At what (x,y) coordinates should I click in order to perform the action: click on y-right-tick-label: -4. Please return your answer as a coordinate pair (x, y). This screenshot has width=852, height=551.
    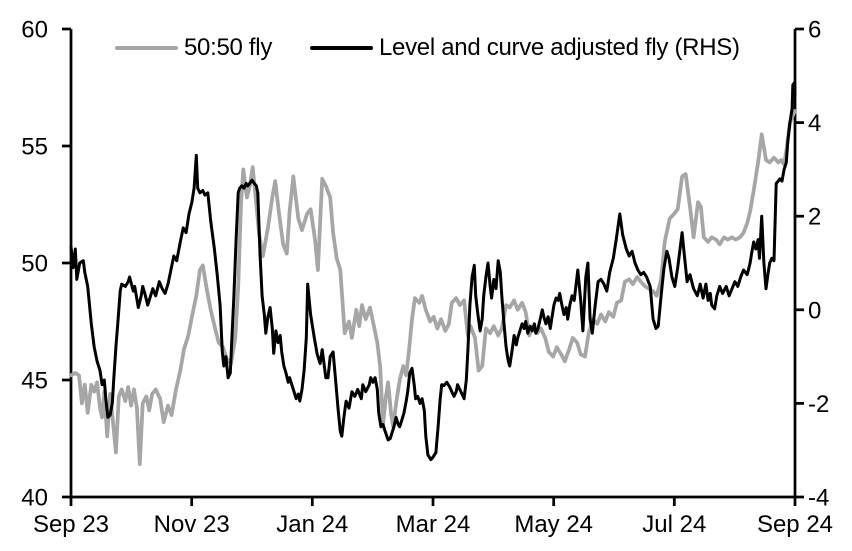
    Looking at the image, I should click on (818, 498).